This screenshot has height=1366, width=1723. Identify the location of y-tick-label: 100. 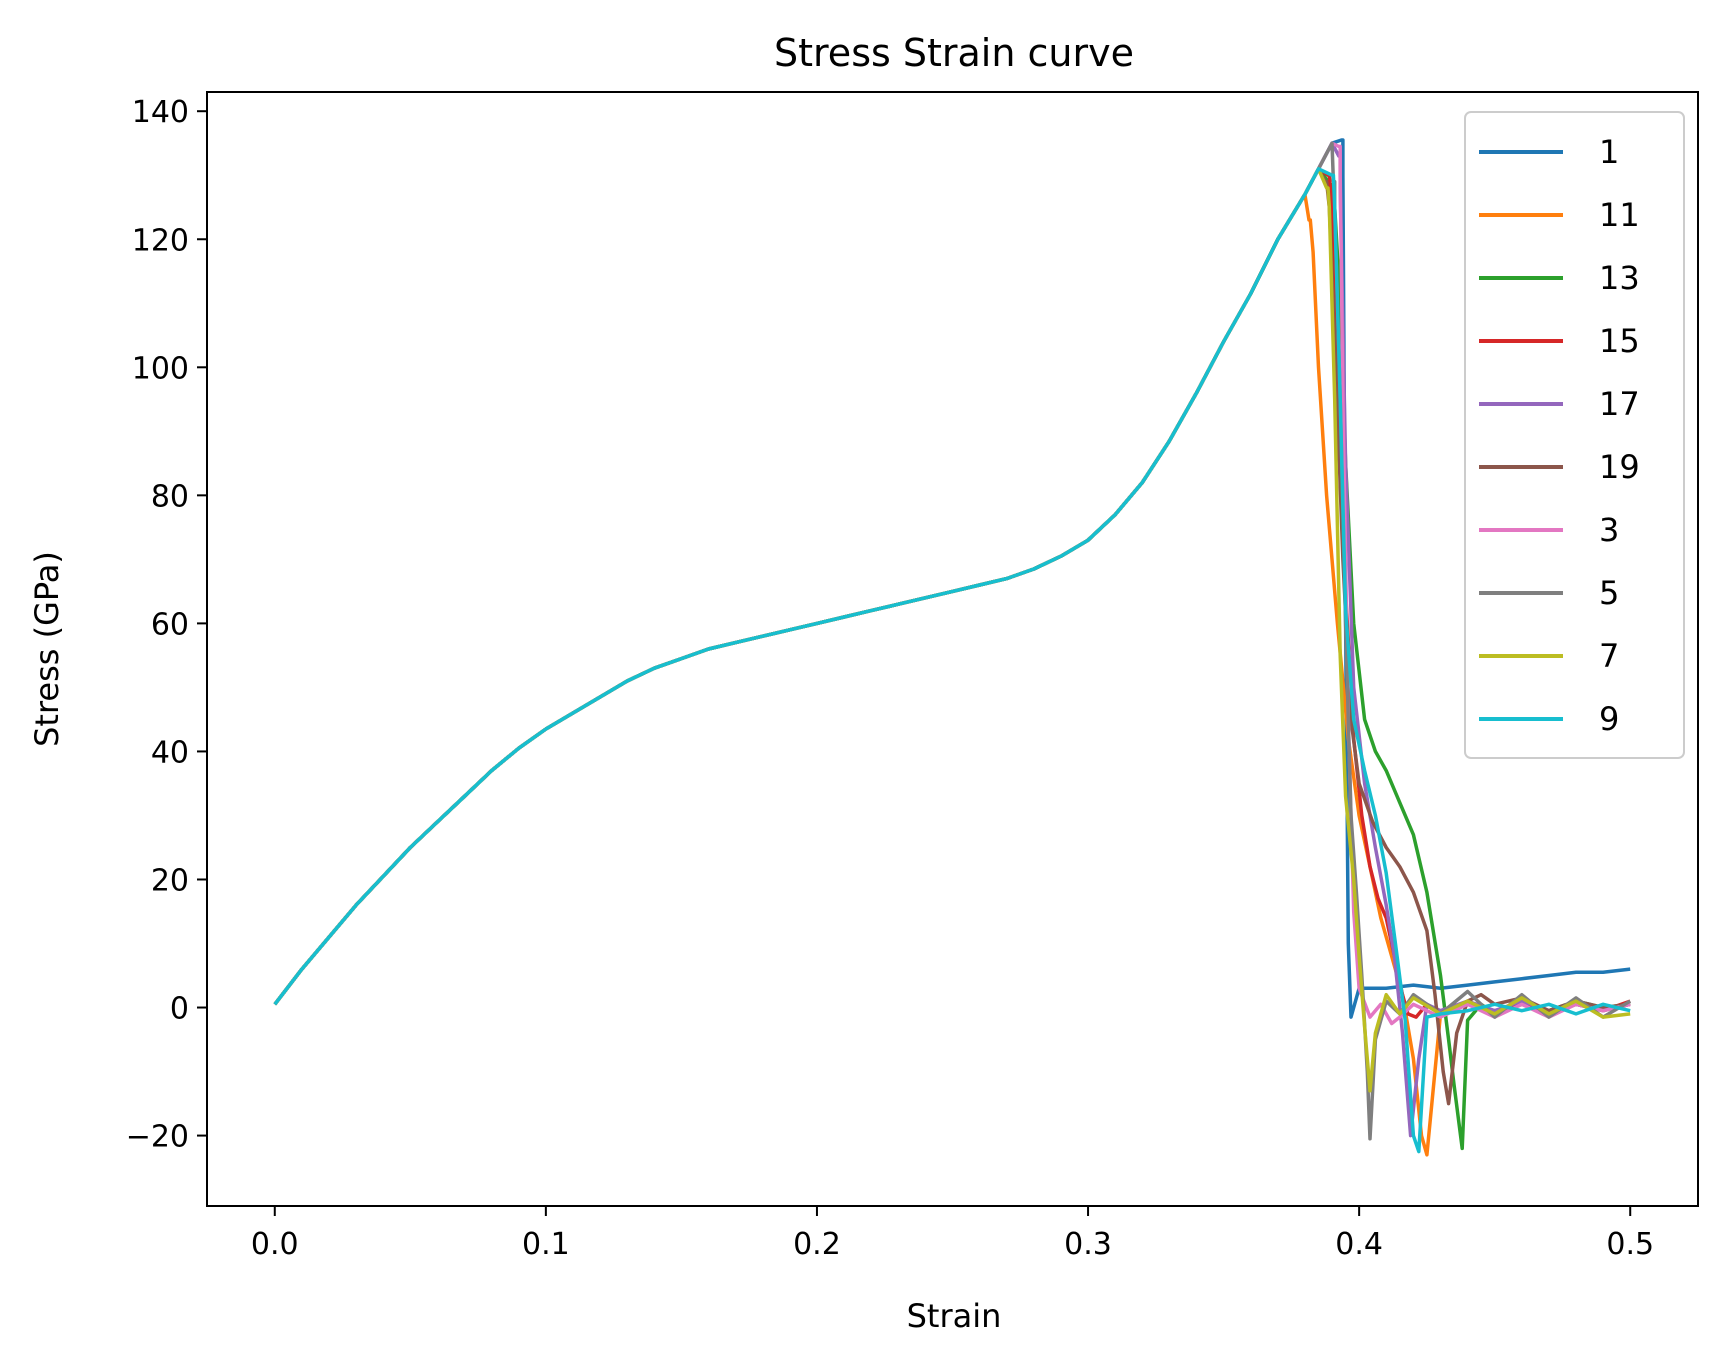
(160, 368).